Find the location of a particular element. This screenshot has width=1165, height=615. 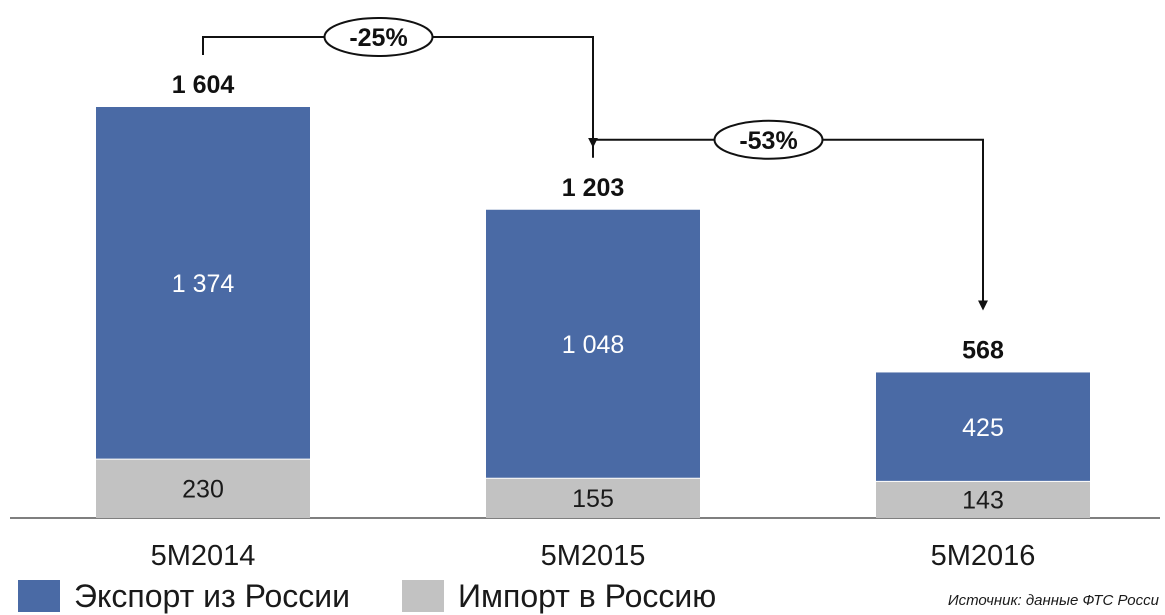

source-note: Источник: данные ФТС Росси is located at coordinates (1053, 600).